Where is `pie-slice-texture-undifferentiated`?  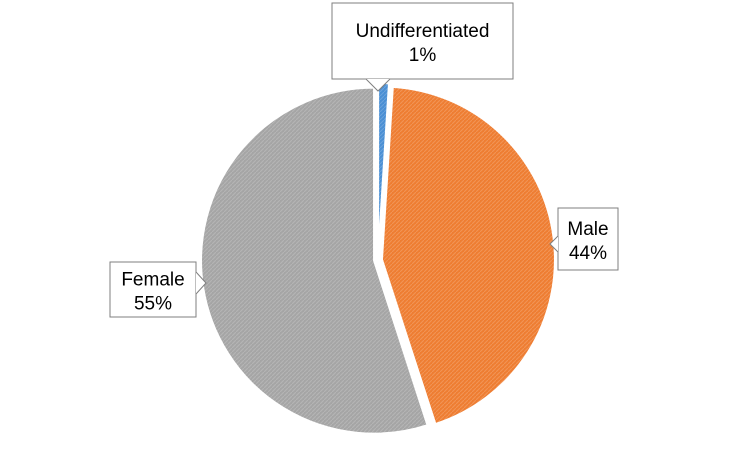
pie-slice-texture-undifferentiated is located at coordinates (383, 170).